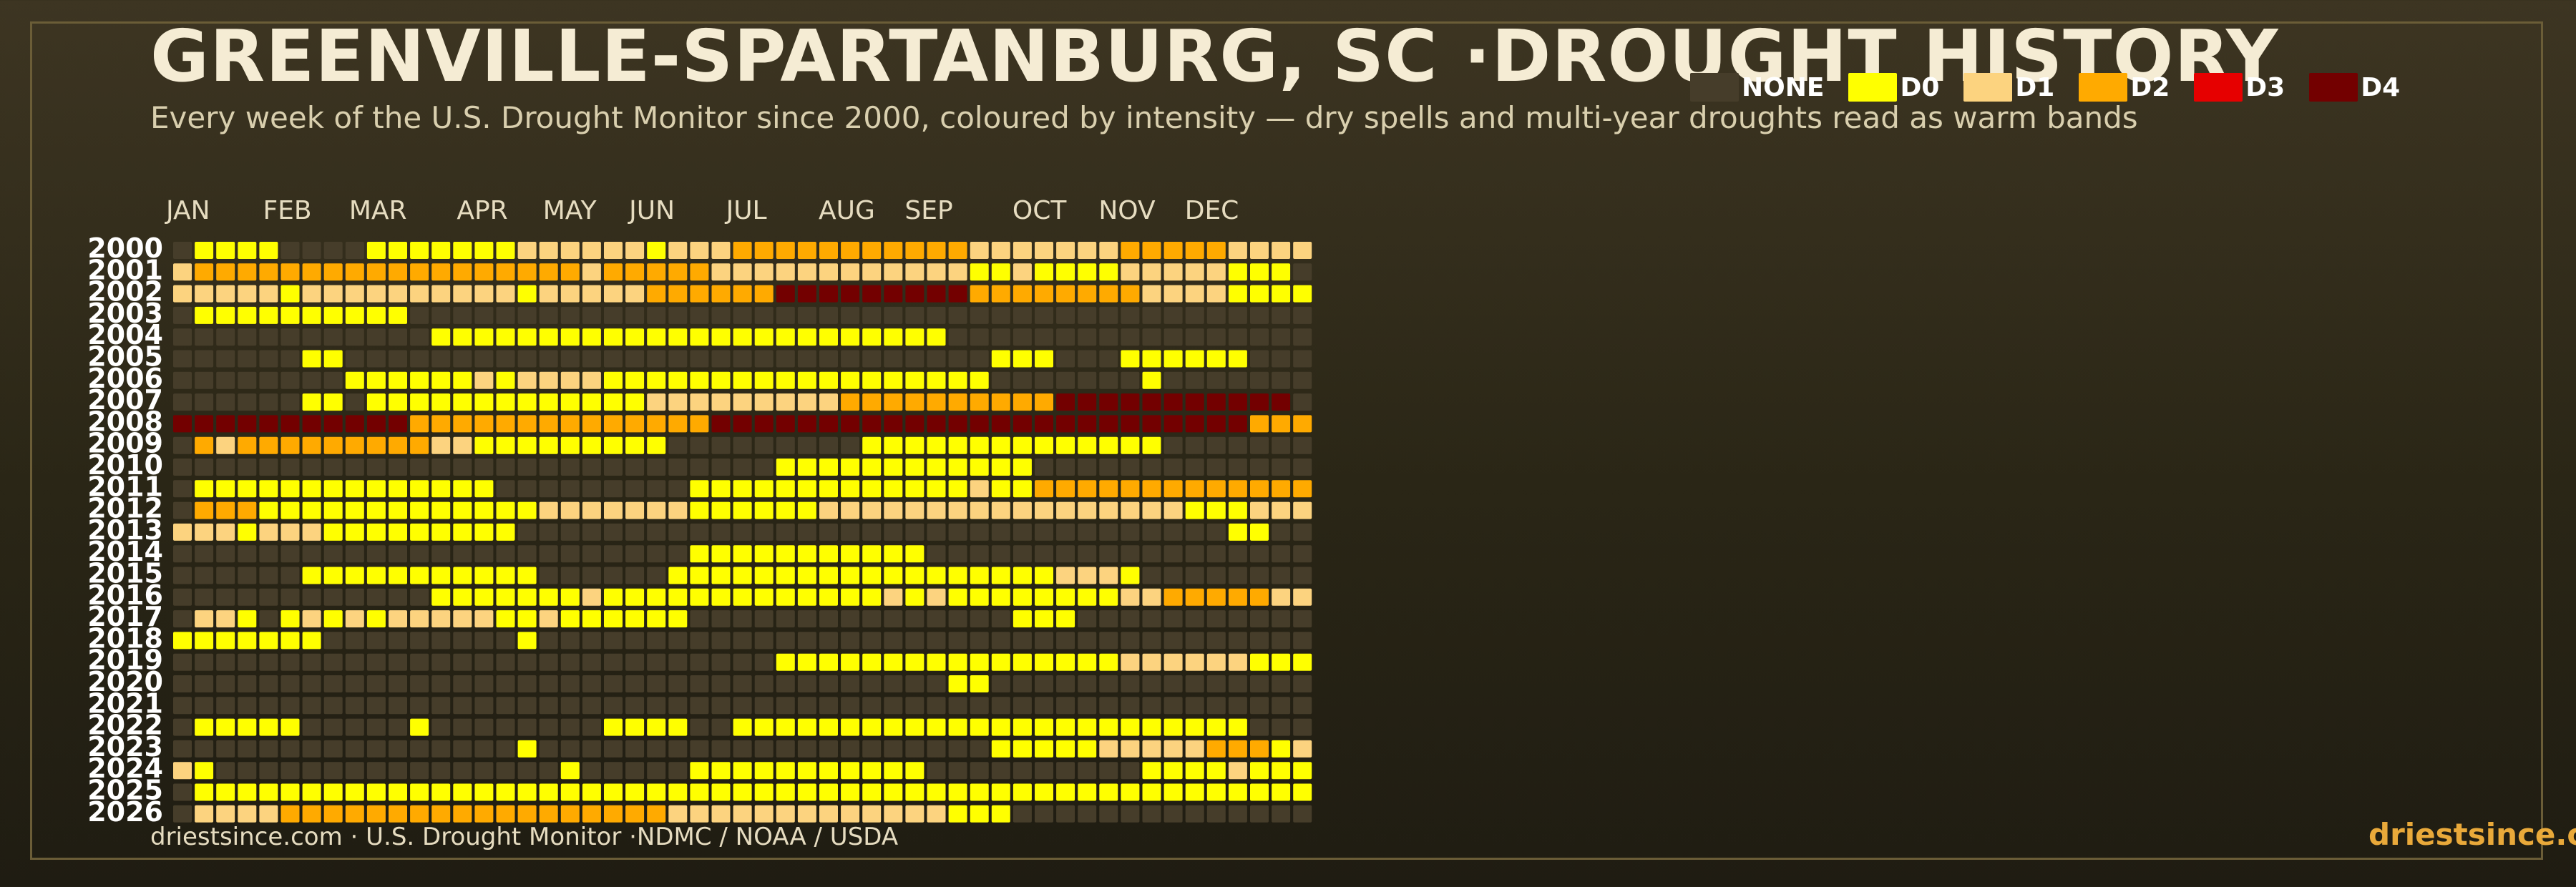 This screenshot has width=2576, height=887. Describe the element at coordinates (1151, 510) in the screenshot. I see `week-cell-2012-w46` at that location.